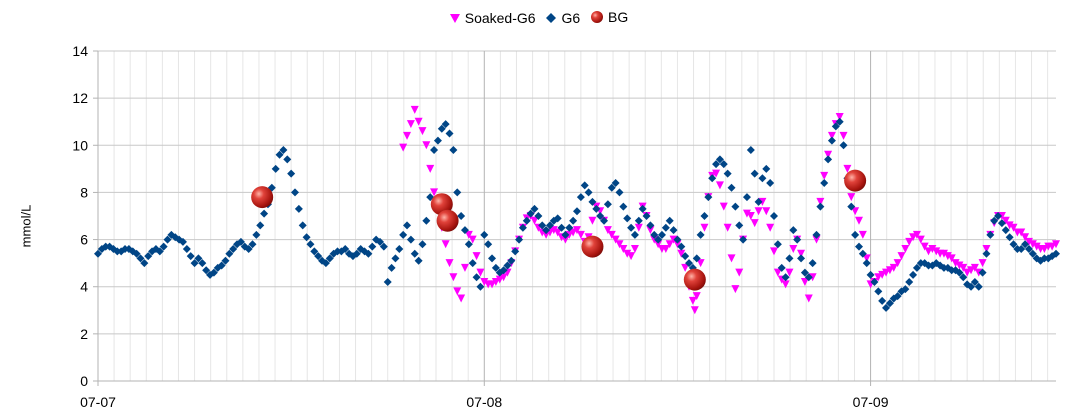 This screenshot has height=419, width=1077. Describe the element at coordinates (84, 334) in the screenshot. I see `y-tick-label: 2` at that location.